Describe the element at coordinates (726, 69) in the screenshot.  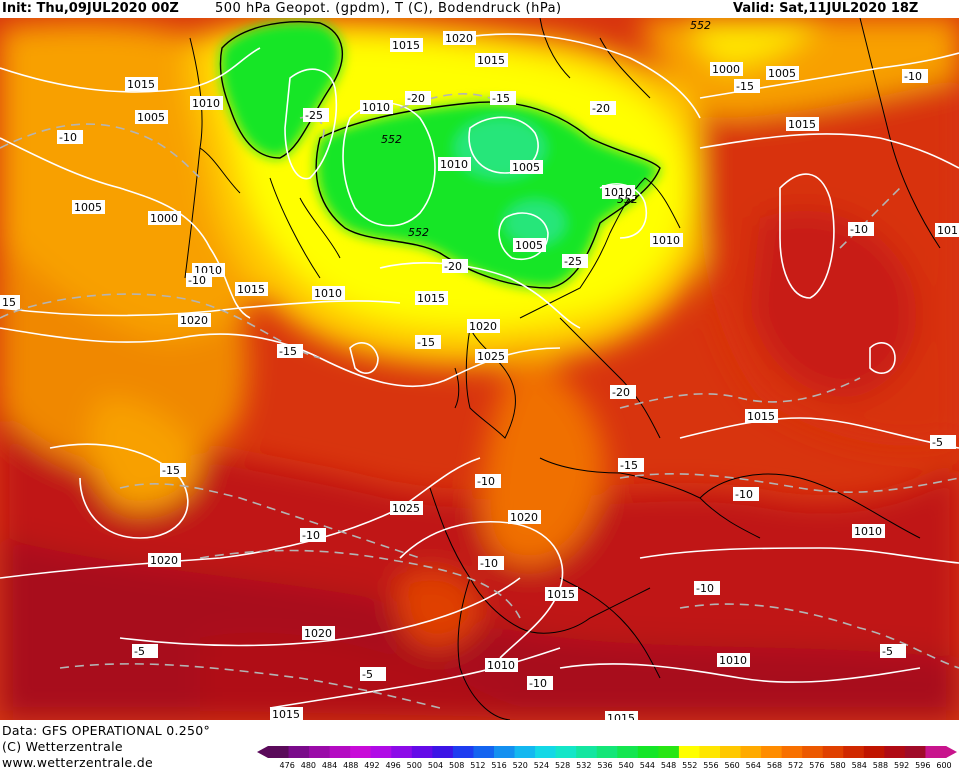
I see `svg-text: 1000` at that location.